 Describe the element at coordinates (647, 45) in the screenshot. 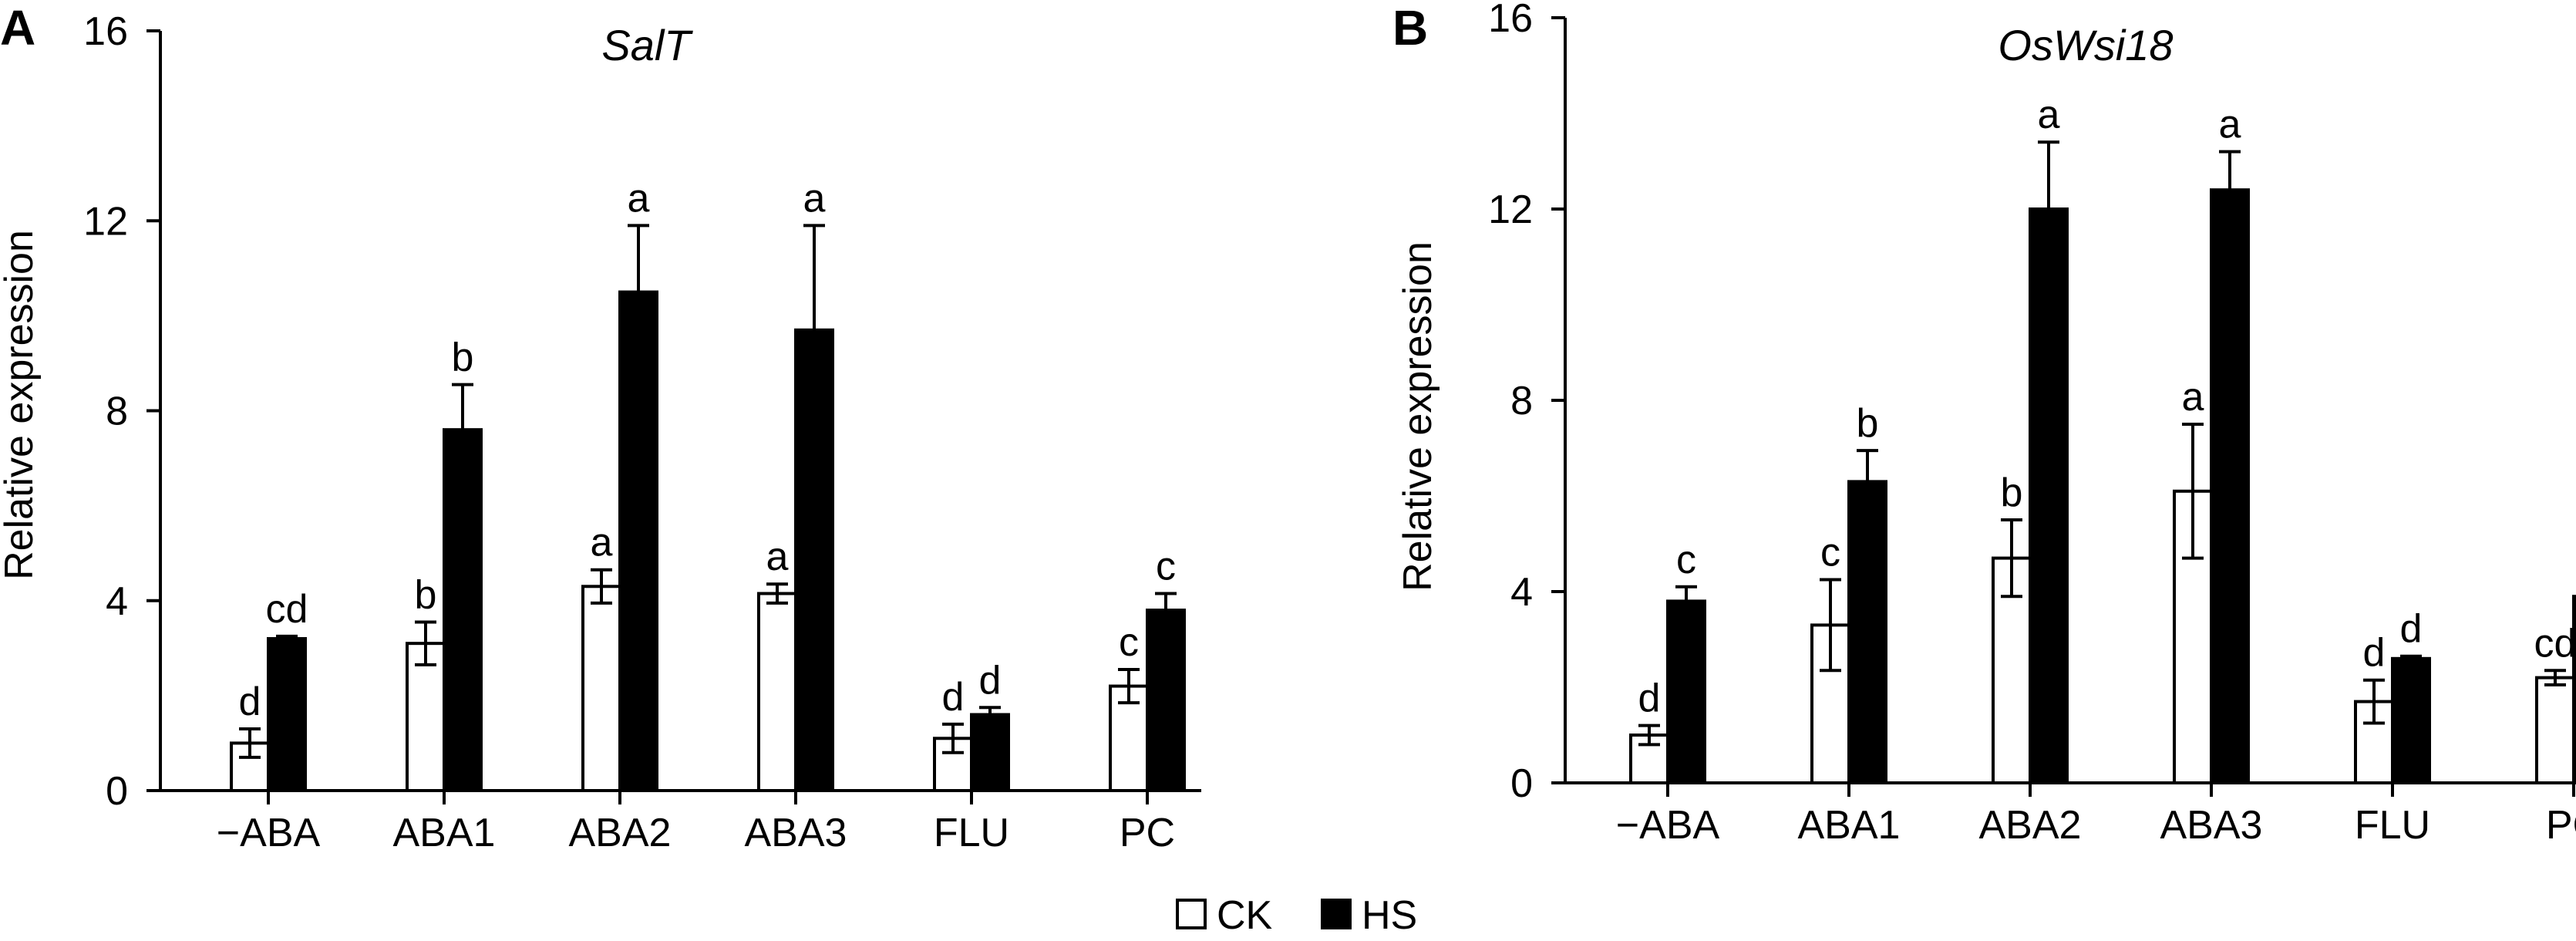

I see `chart-title-a: SalT` at that location.